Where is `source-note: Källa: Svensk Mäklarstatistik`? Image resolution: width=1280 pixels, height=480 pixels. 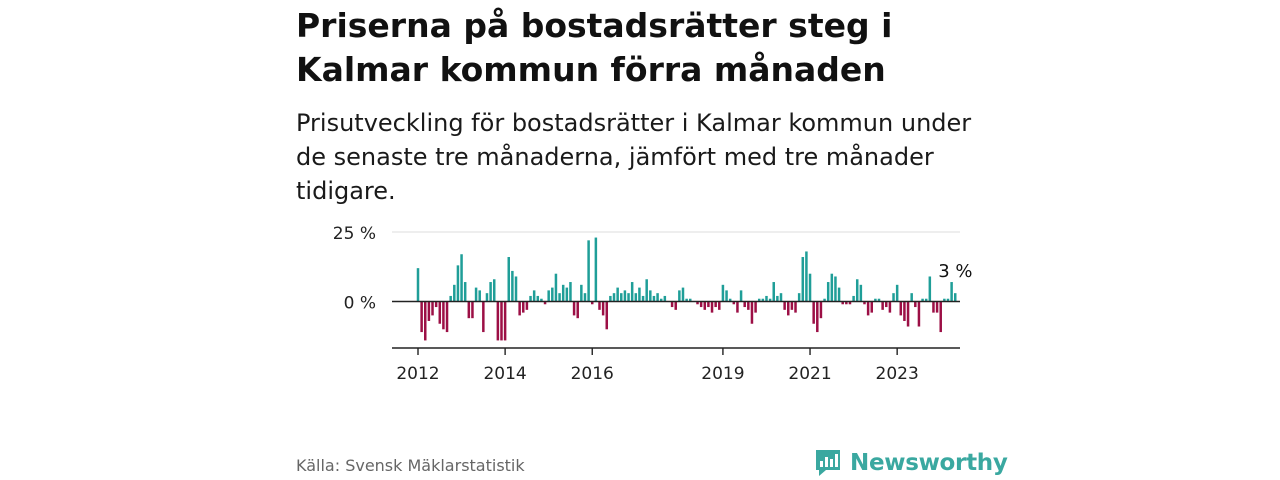 source-note: Källa: Svensk Mäklarstatistik is located at coordinates (410, 465).